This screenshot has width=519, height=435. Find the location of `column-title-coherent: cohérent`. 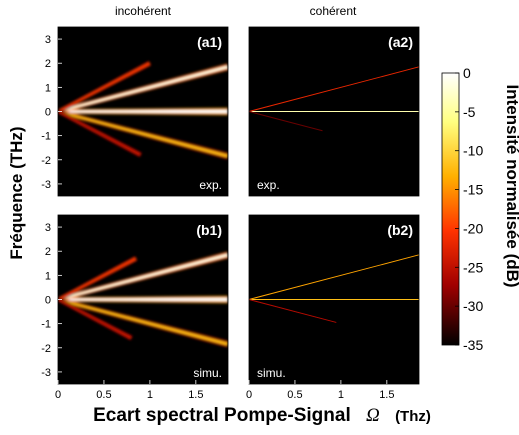

column-title-coherent: cohérent is located at coordinates (333, 11).